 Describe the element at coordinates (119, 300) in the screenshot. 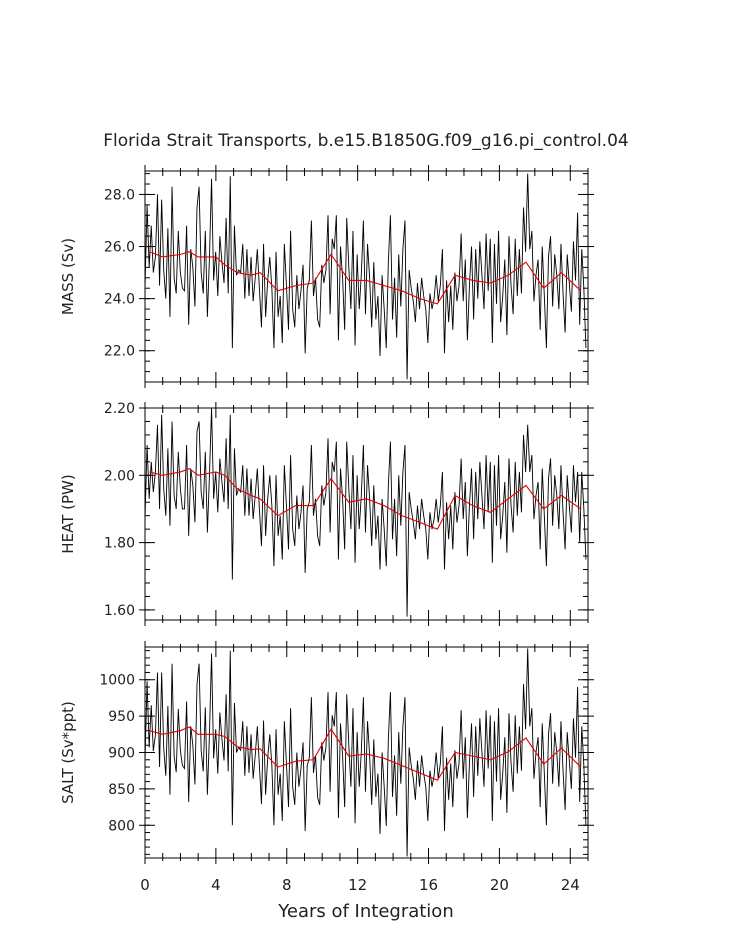

I see `mass-ytick-label: 24.0` at that location.